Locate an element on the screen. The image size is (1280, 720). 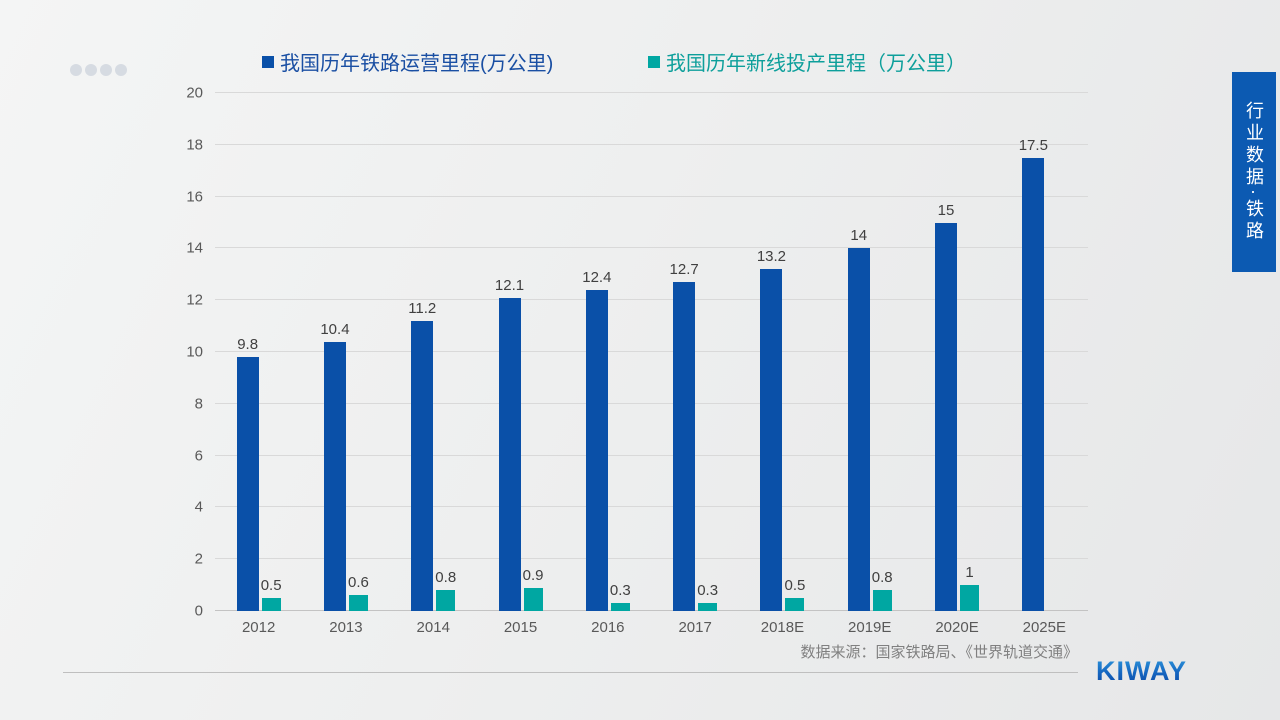
y-axis-tick-label: 8 is located at coordinates (198, 404).